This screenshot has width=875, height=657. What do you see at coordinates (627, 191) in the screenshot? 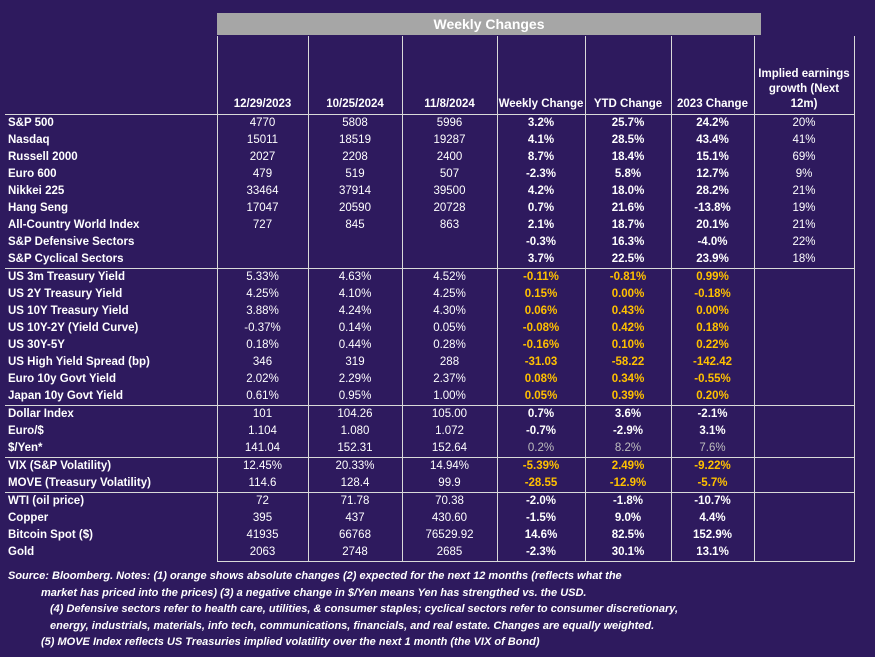
I see `value-cell: 18.0%` at bounding box center [627, 191].